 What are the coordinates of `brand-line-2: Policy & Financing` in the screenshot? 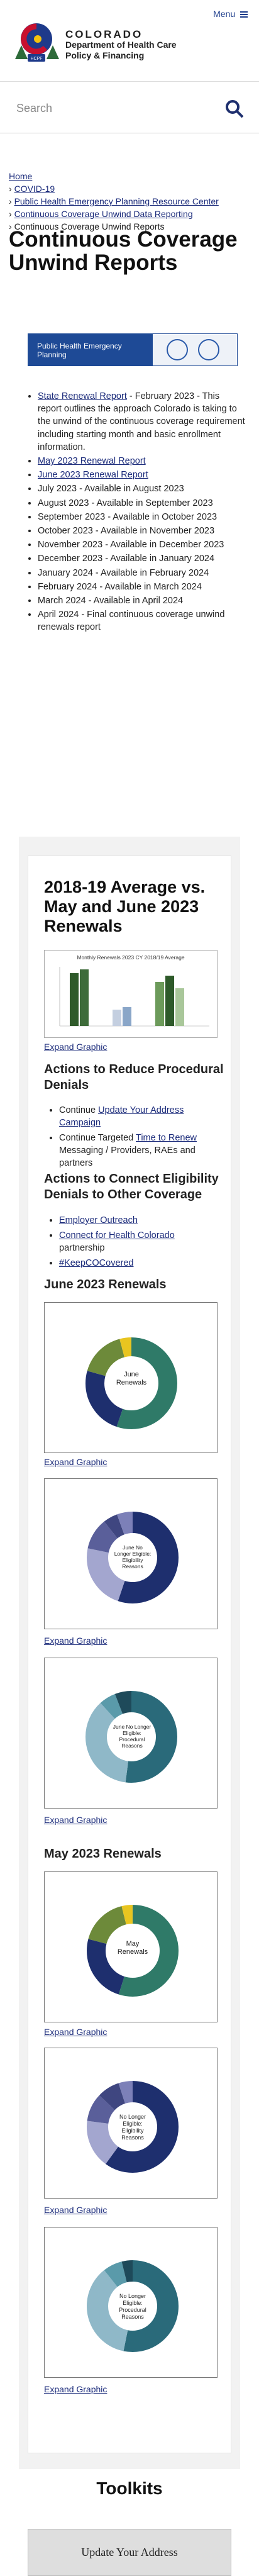 It's located at (105, 55).